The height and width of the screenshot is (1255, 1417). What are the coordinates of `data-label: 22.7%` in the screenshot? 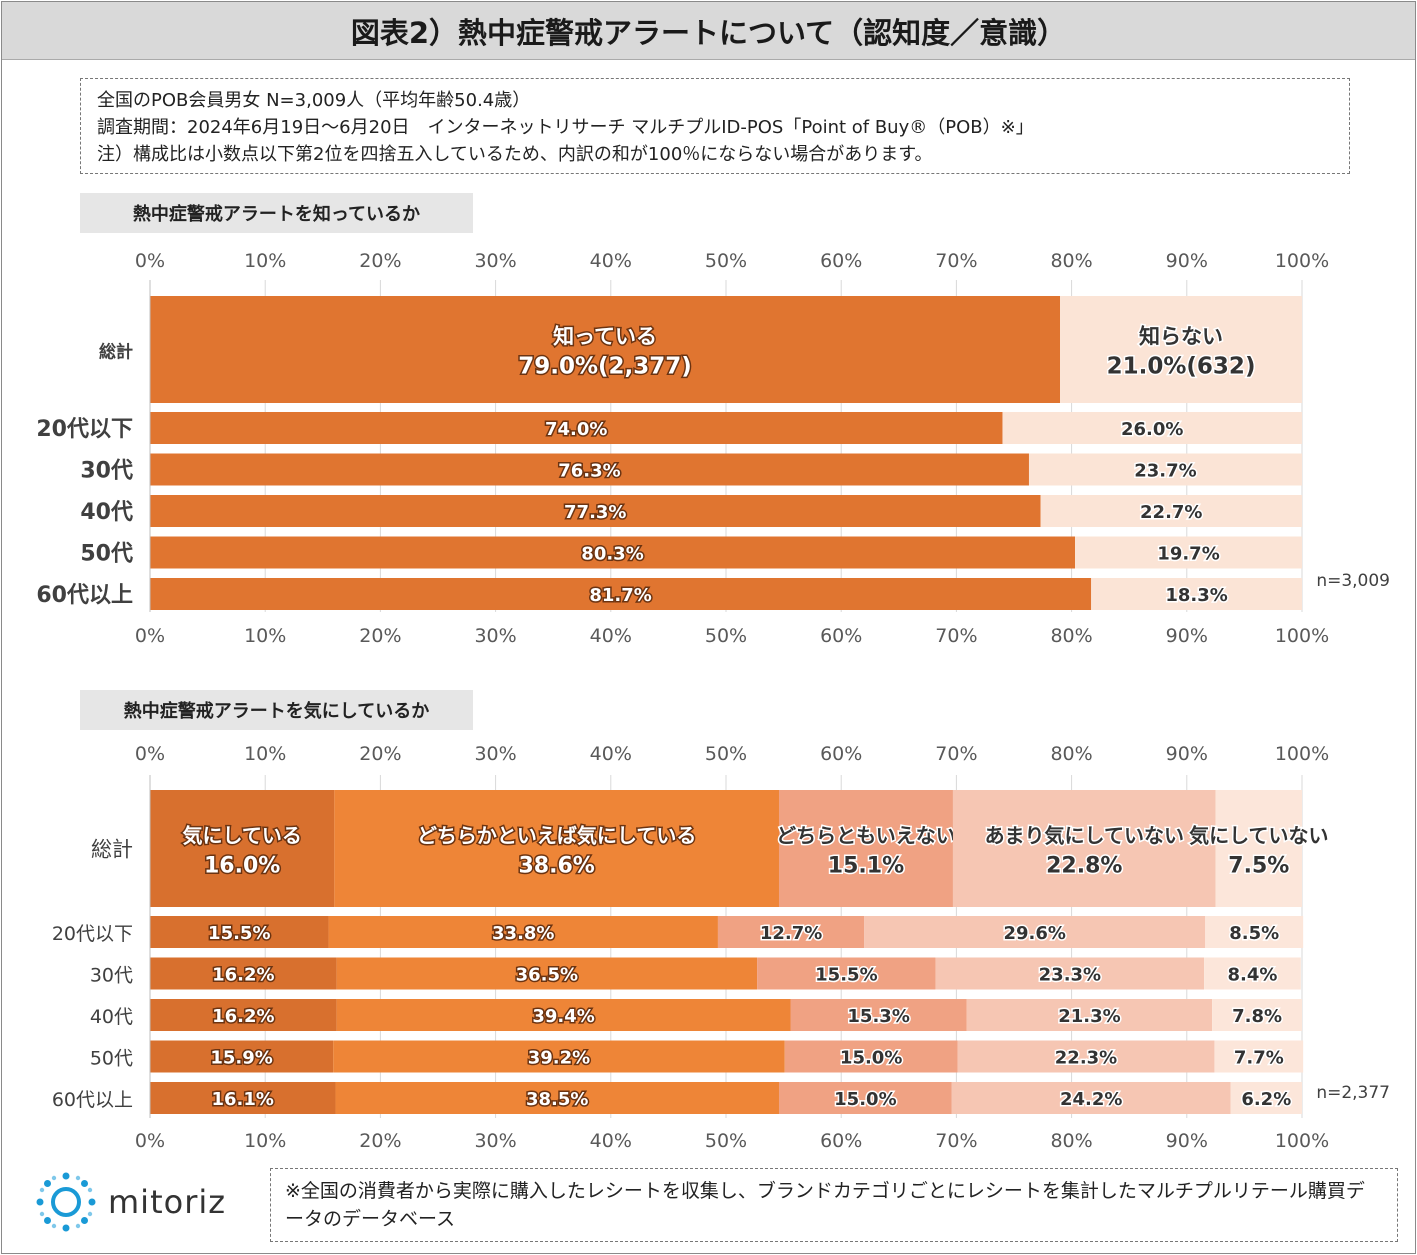 It's located at (1171, 512).